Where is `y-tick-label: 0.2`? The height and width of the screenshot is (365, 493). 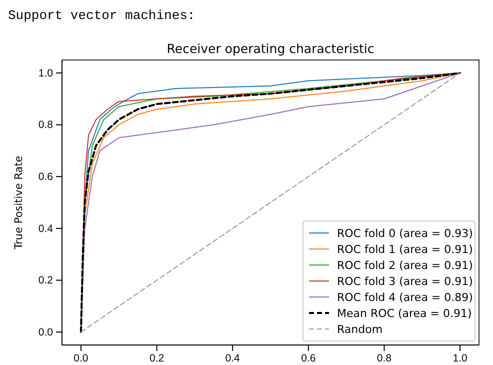
y-tick-label: 0.2 is located at coordinates (46, 280).